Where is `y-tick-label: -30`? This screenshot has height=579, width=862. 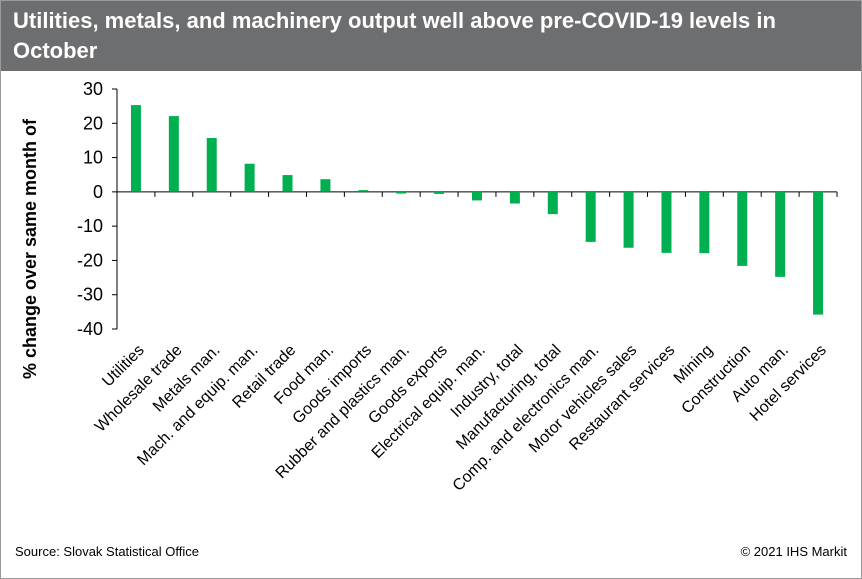 y-tick-label: -30 is located at coordinates (90, 295).